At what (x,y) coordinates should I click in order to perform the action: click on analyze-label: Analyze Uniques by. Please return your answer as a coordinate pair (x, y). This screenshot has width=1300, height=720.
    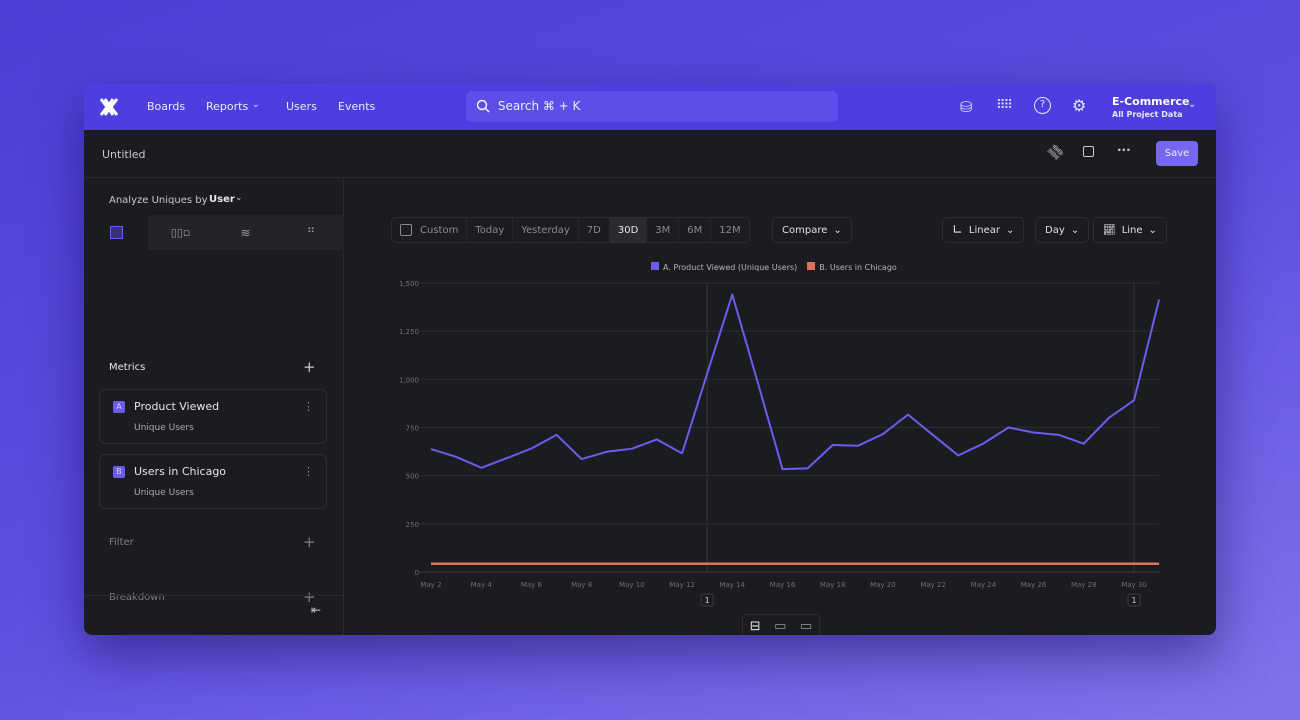
    Looking at the image, I should click on (158, 200).